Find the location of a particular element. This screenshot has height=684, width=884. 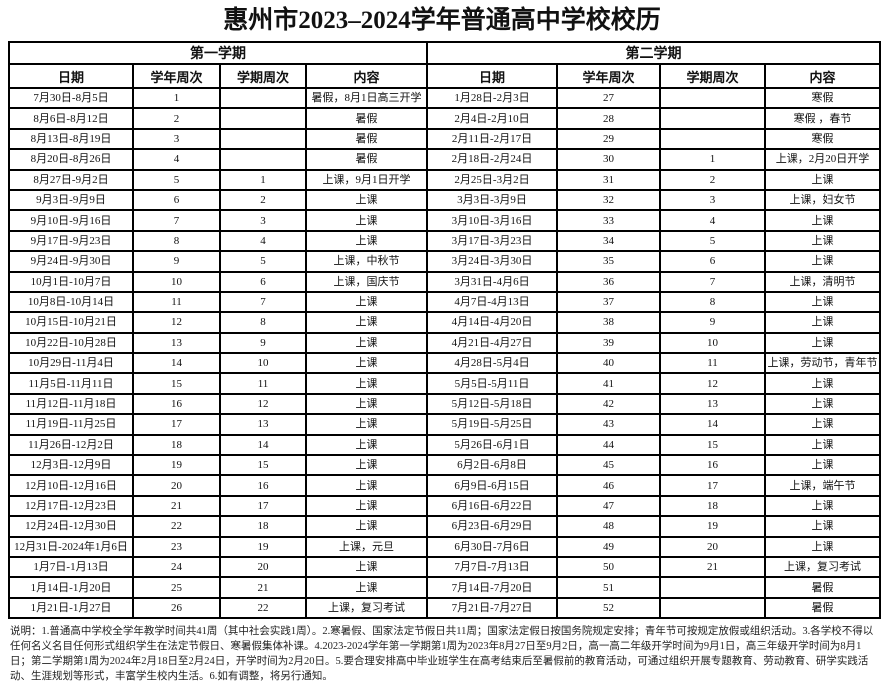

semester-2-term-week-cell: 1 is located at coordinates (712, 159).